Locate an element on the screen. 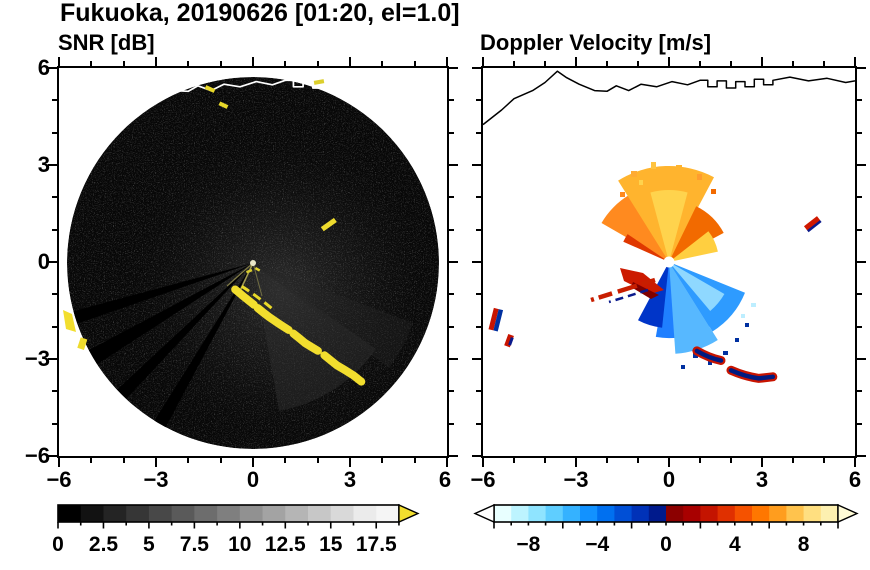 Image resolution: width=870 pixels, height=570 pixels. colorbar-overflow-arrow is located at coordinates (409, 513).